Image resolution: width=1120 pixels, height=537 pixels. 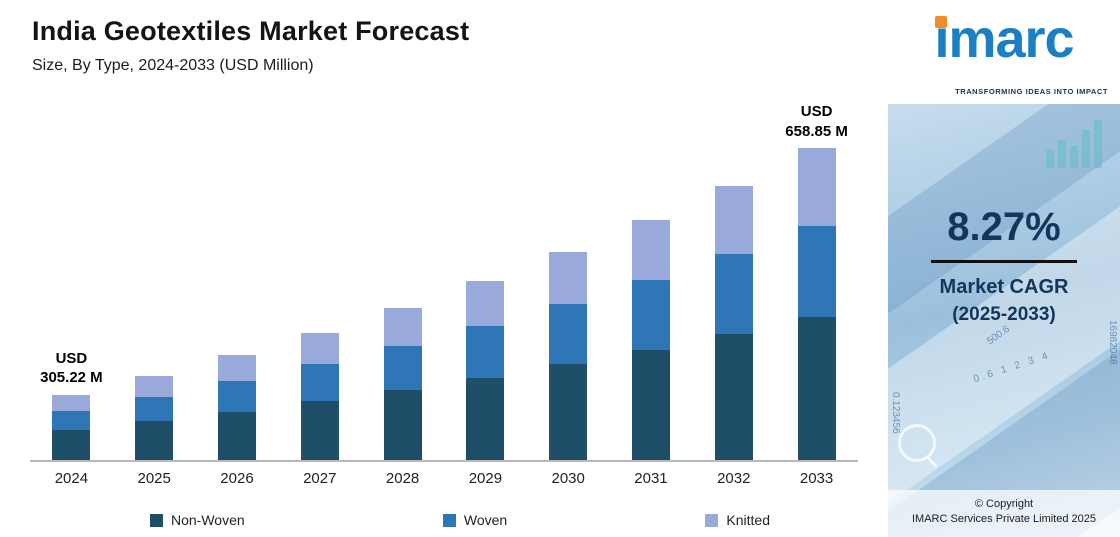 I want to click on cagr-period: (2025-2033), so click(x=1004, y=314).